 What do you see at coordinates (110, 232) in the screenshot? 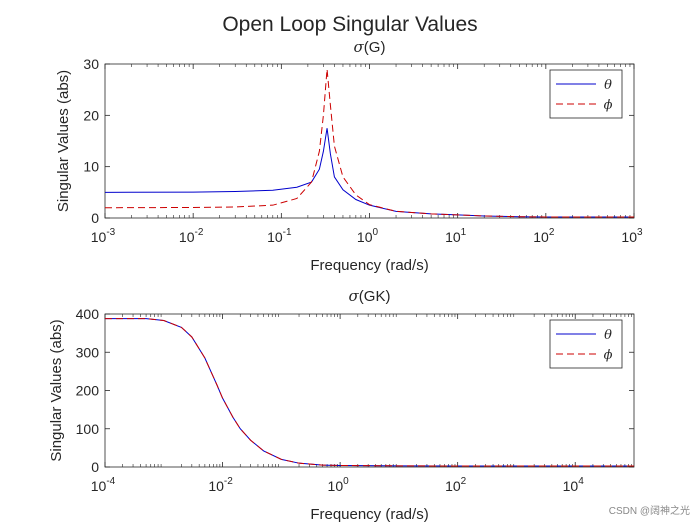
I see `x-tick-exponent: -3` at bounding box center [110, 232].